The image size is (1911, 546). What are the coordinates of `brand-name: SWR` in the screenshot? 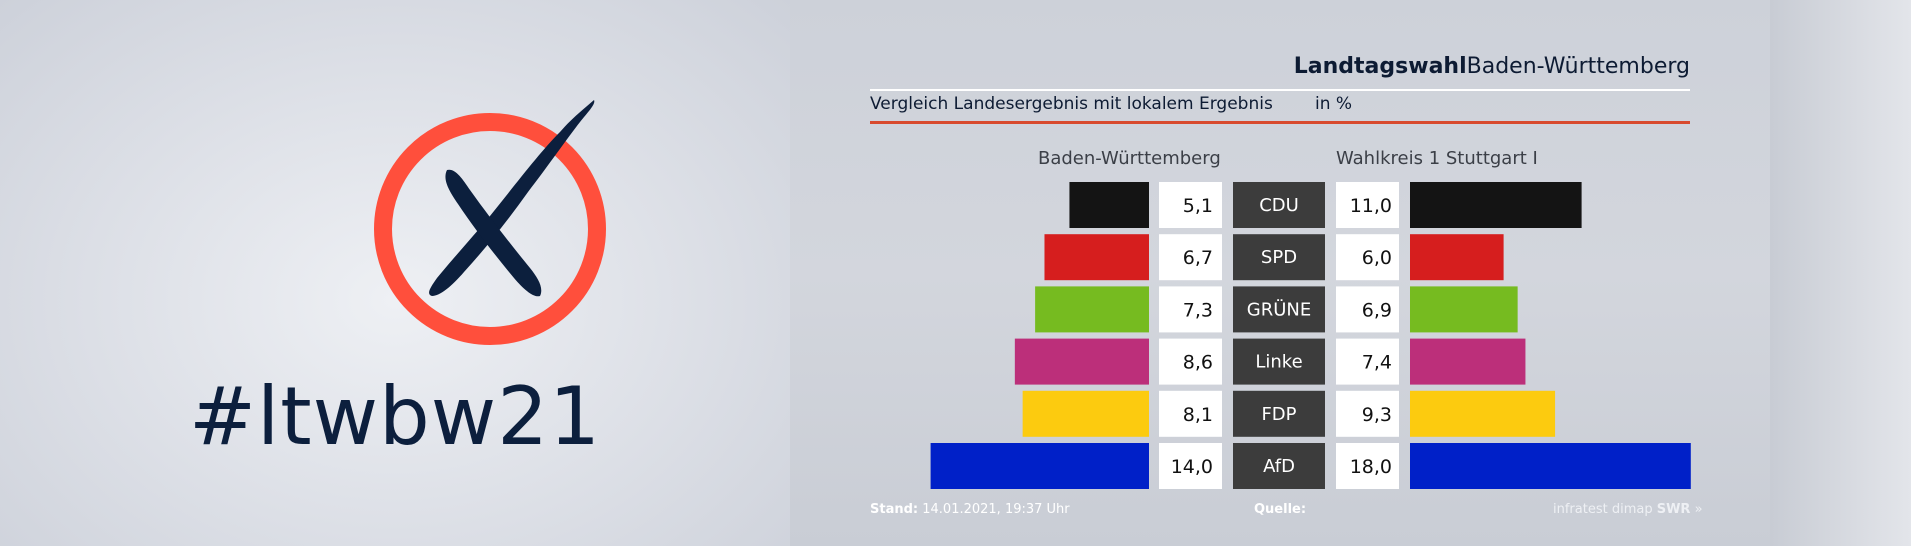 It's located at (1673, 509).